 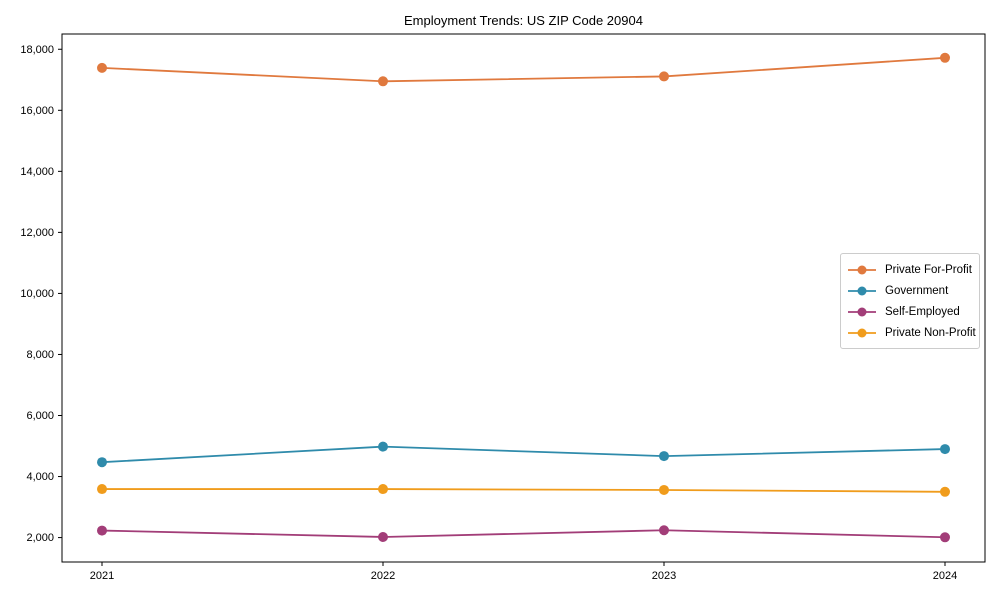 I want to click on legend-label: Government, so click(x=917, y=290).